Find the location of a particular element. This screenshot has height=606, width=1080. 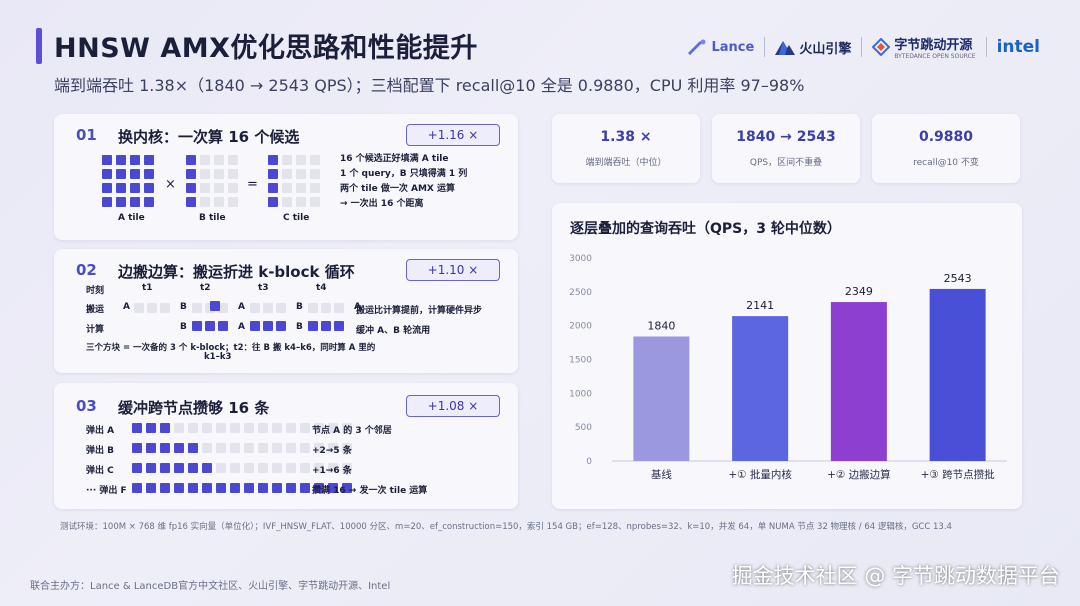

stat-card-speedup: 1.38 × 端到端吞吐（中位） is located at coordinates (626, 148).